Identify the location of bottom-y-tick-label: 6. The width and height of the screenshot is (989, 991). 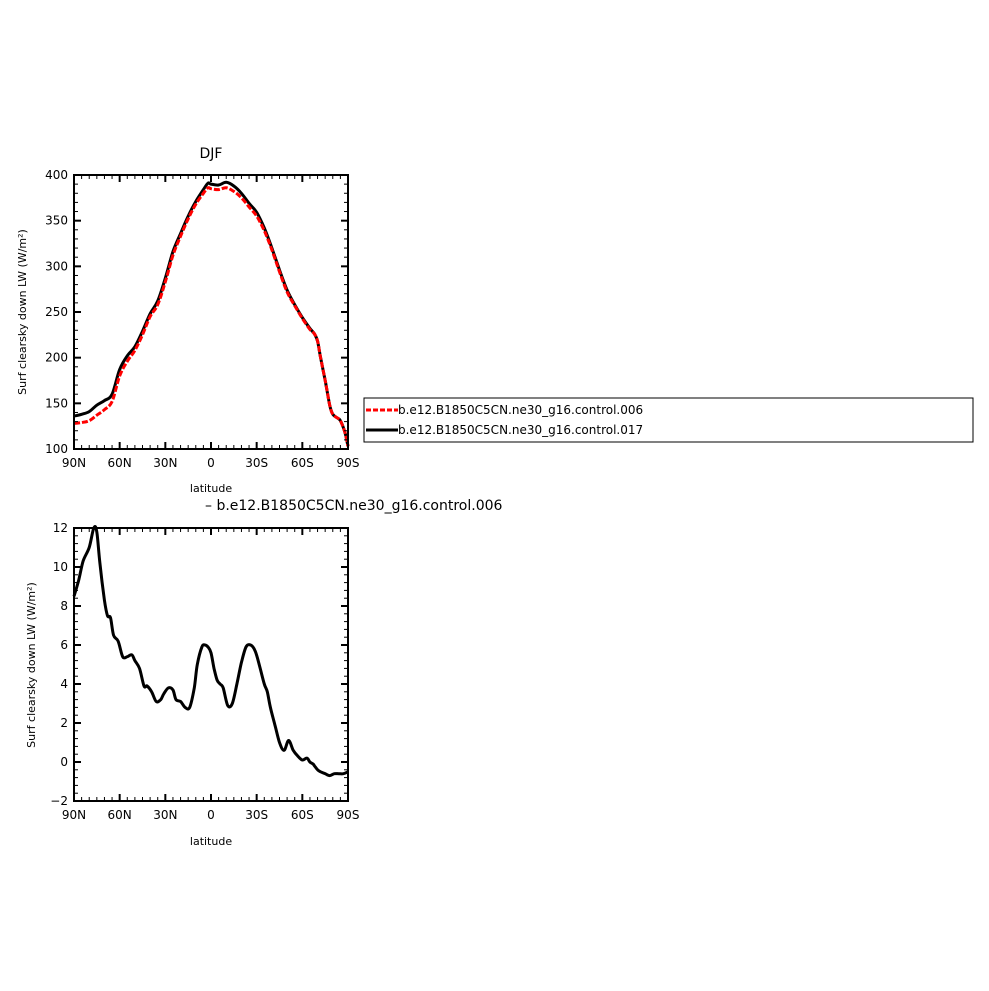
(64, 645).